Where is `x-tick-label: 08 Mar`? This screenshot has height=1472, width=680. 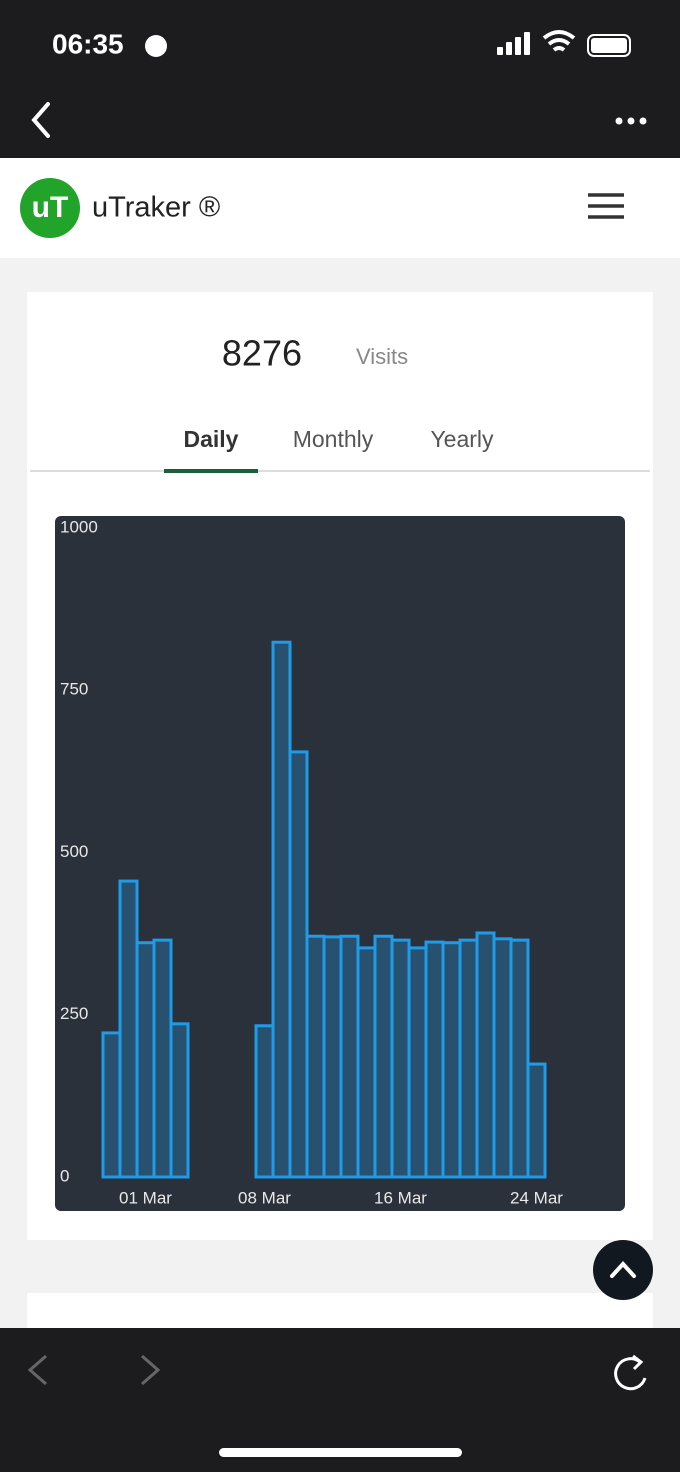
x-tick-label: 08 Mar is located at coordinates (264, 1197).